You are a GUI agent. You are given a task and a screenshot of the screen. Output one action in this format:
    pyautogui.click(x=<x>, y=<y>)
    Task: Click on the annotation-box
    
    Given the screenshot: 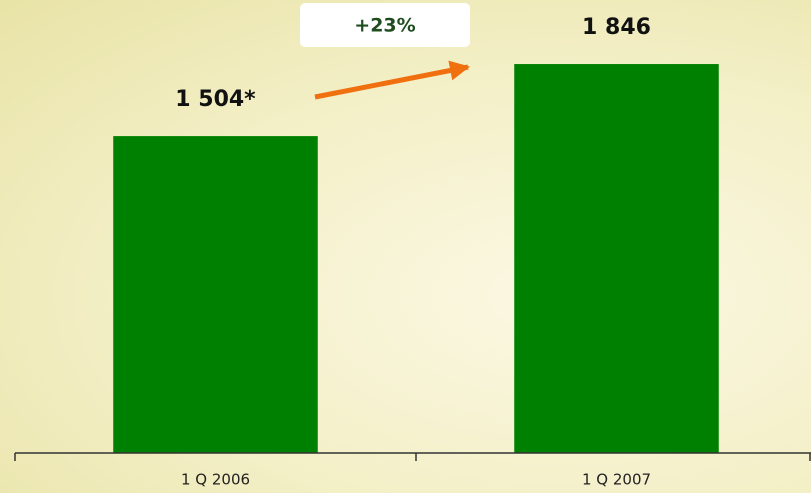 What is the action you would take?
    pyautogui.click(x=385, y=25)
    